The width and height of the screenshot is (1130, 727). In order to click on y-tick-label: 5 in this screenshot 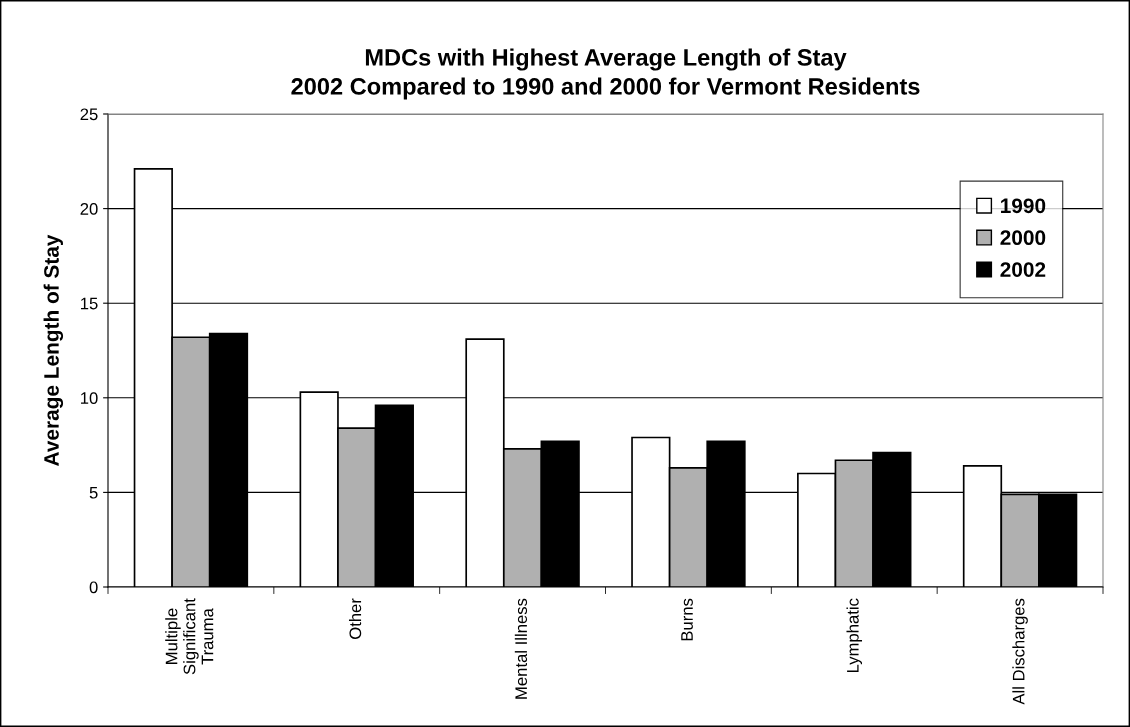, I will do `click(93, 492)`.